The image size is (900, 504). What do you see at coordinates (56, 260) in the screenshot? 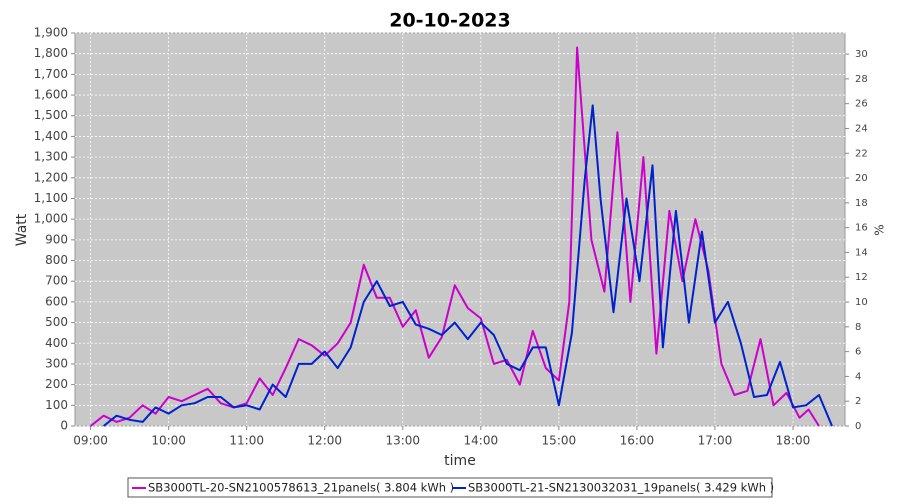
I see `y-tick-label: 800` at bounding box center [56, 260].